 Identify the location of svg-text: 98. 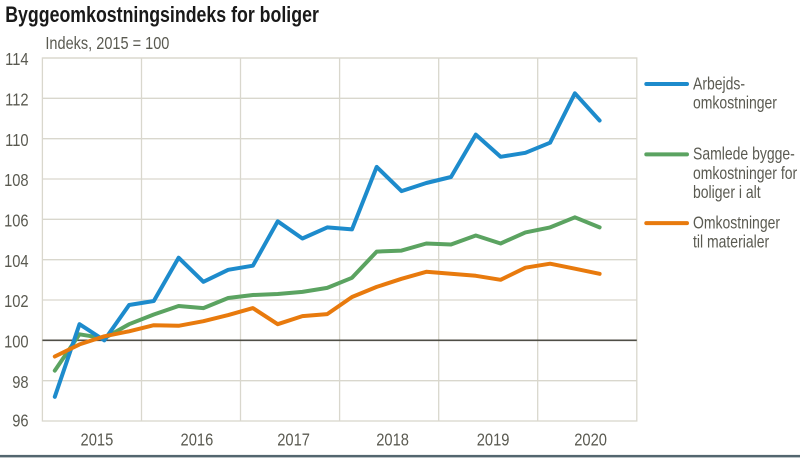
(20, 382).